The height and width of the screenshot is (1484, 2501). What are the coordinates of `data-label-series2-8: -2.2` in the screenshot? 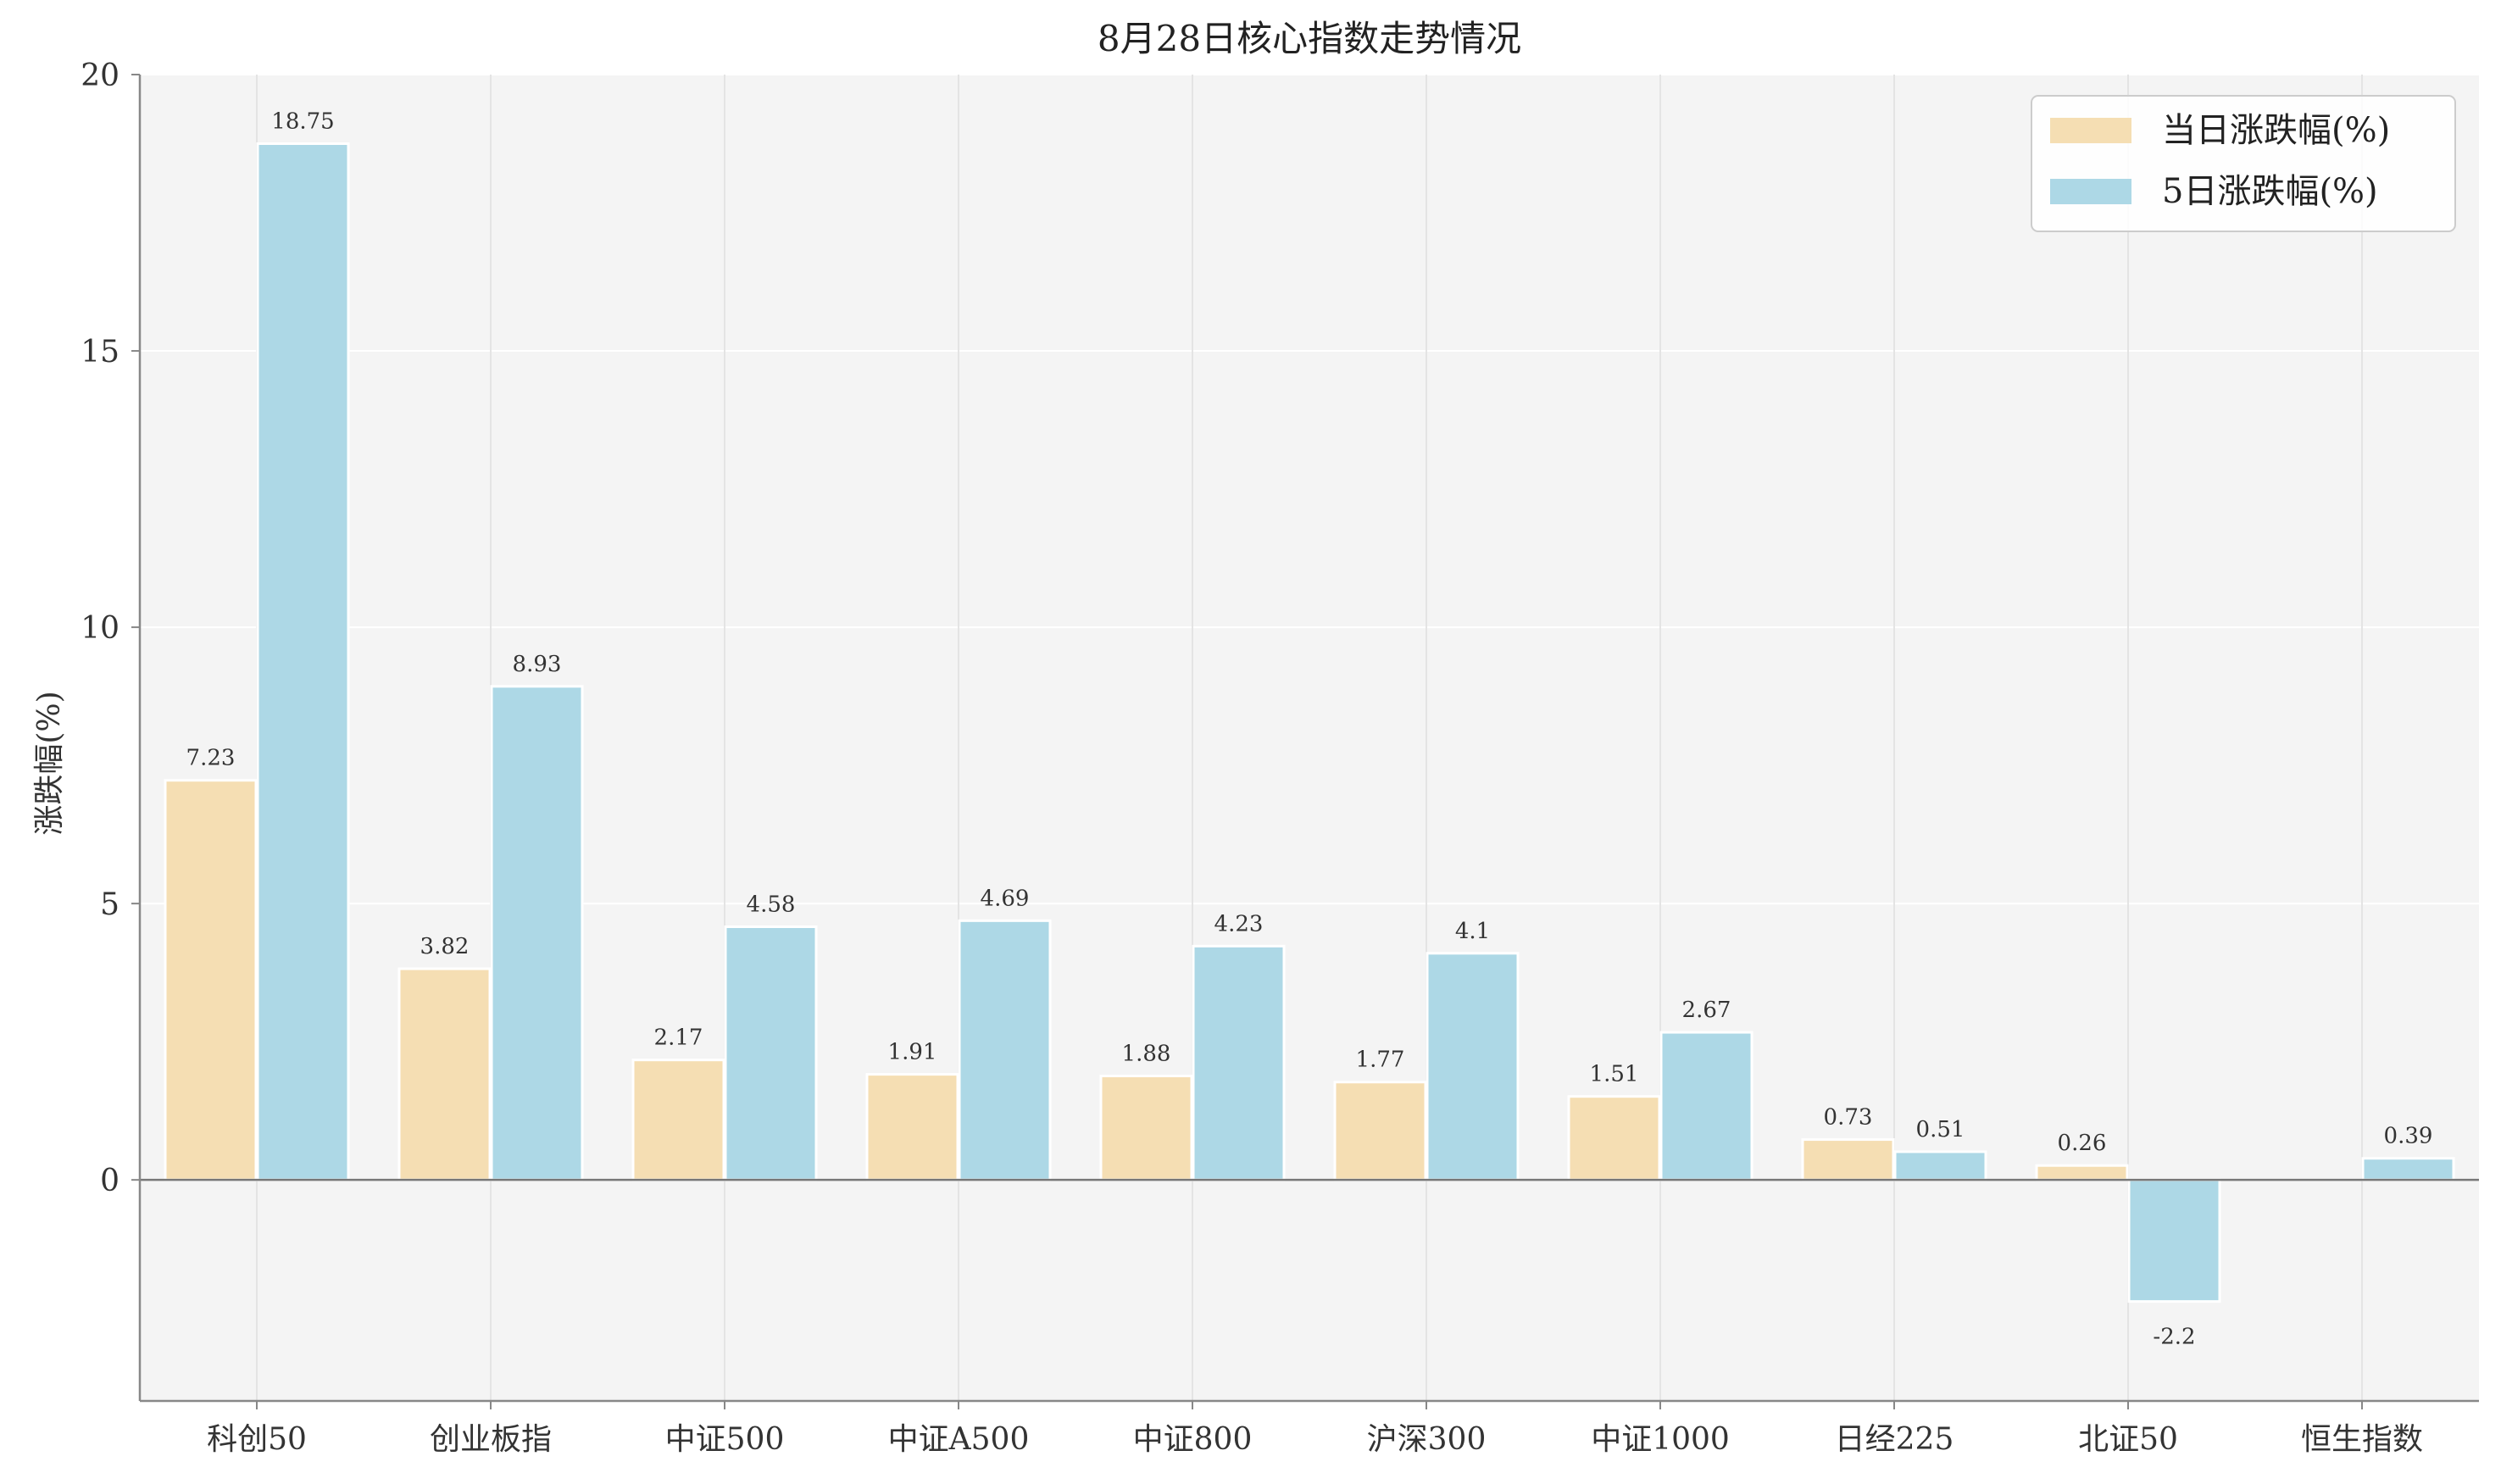 It's located at (2174, 1337).